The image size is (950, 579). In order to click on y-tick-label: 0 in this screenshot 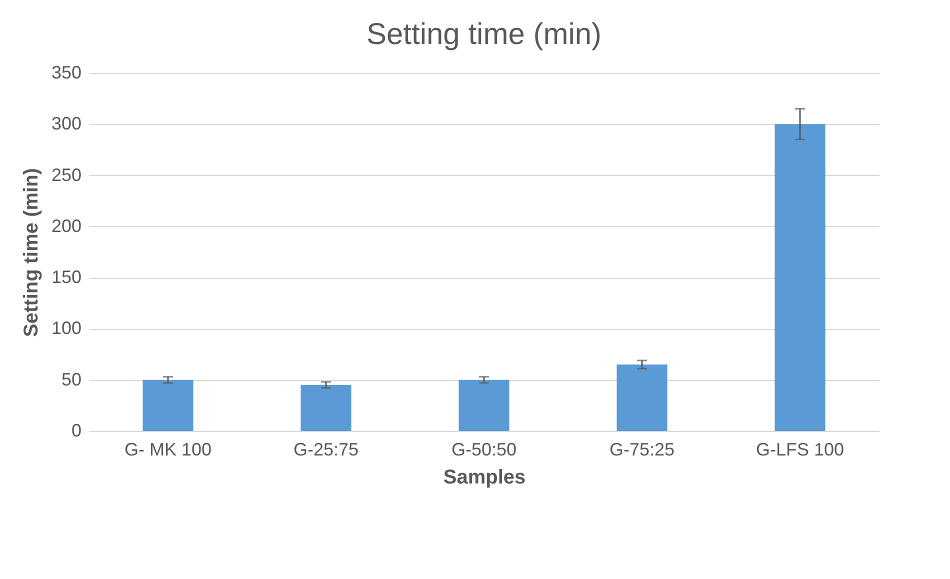, I will do `click(76, 430)`.